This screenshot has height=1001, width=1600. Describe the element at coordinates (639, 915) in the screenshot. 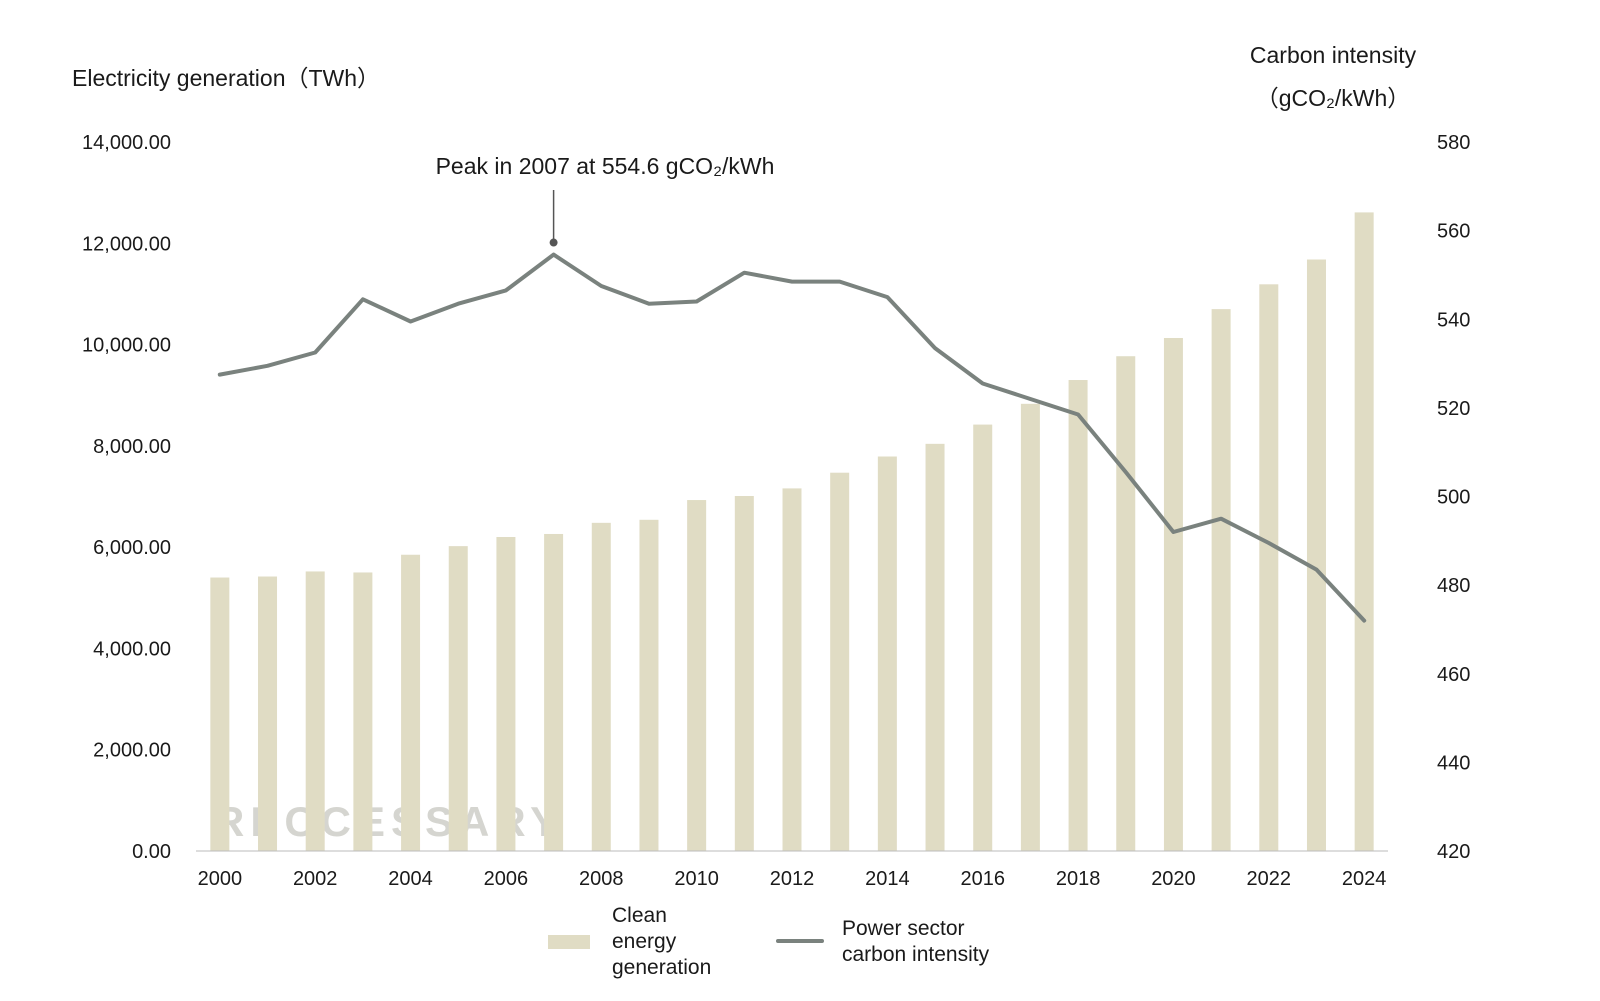

I see `legend-label: Clean` at that location.